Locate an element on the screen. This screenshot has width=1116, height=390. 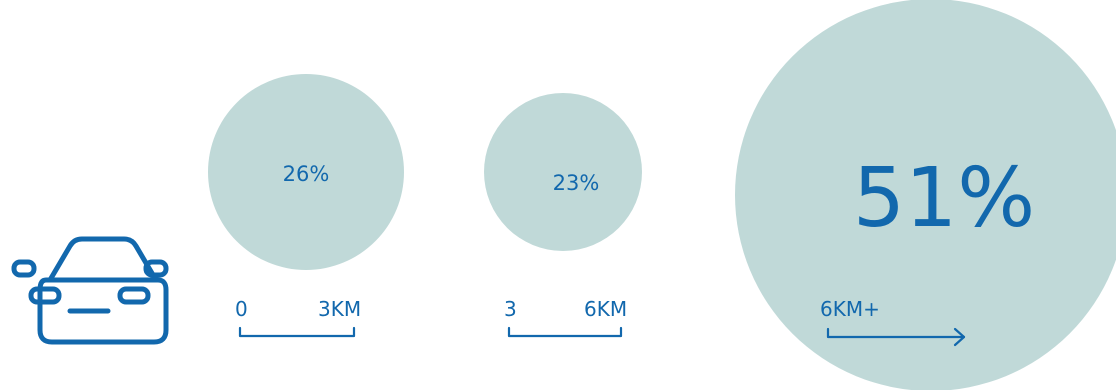
range-0-3km: 0 3KM is located at coordinates (298, 317).